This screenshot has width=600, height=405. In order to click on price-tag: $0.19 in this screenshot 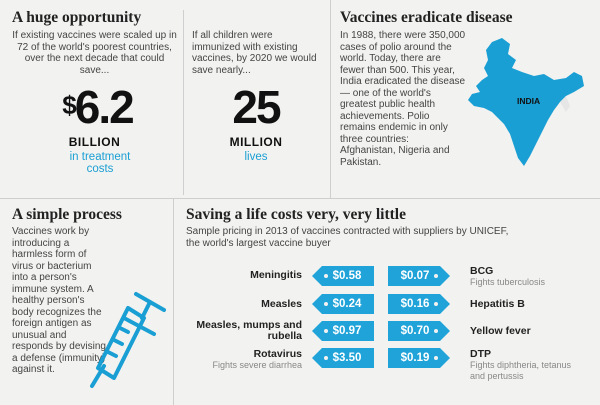, I will do `click(419, 358)`.